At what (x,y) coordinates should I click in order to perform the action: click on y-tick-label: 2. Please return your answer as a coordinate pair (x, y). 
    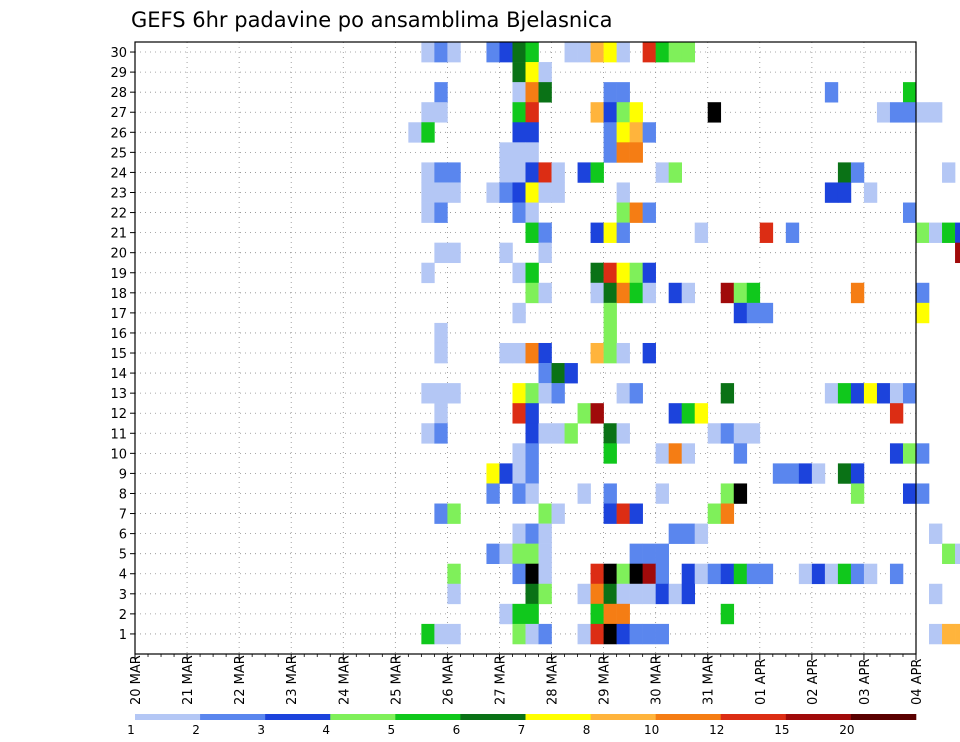
    Looking at the image, I should click on (123, 615).